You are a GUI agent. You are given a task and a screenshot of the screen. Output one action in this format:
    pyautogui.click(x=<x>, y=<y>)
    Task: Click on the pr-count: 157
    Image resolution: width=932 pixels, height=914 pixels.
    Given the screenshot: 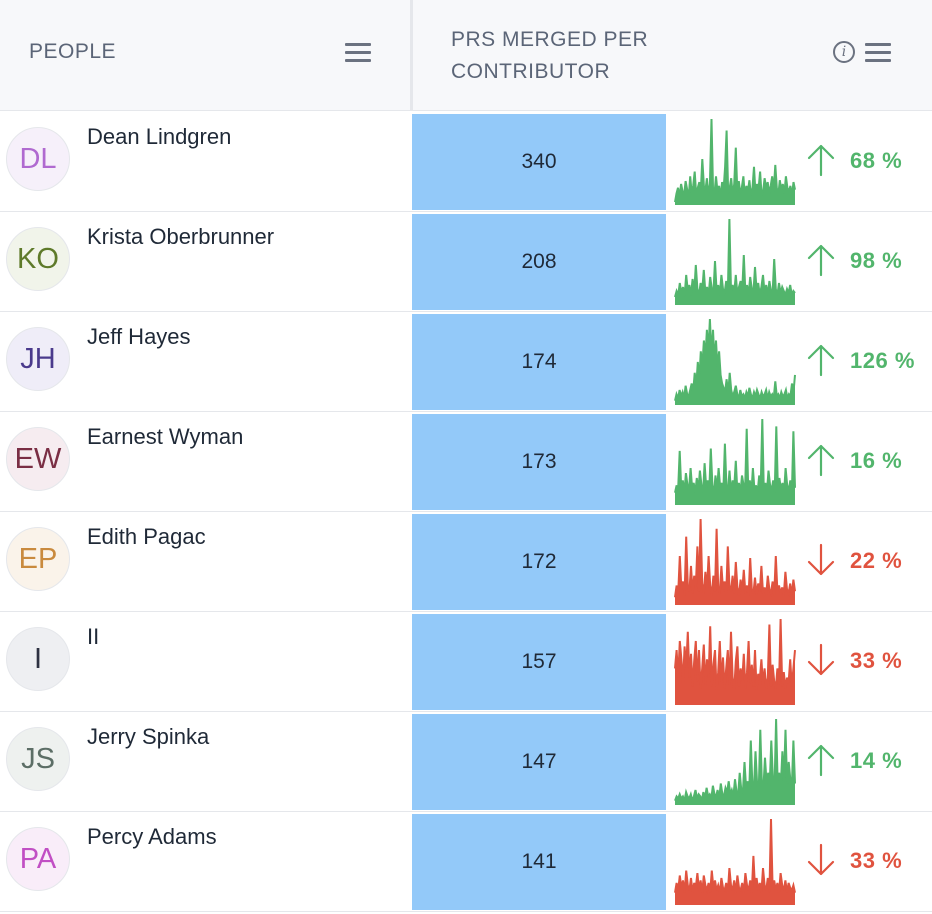 What is the action you would take?
    pyautogui.click(x=539, y=661)
    